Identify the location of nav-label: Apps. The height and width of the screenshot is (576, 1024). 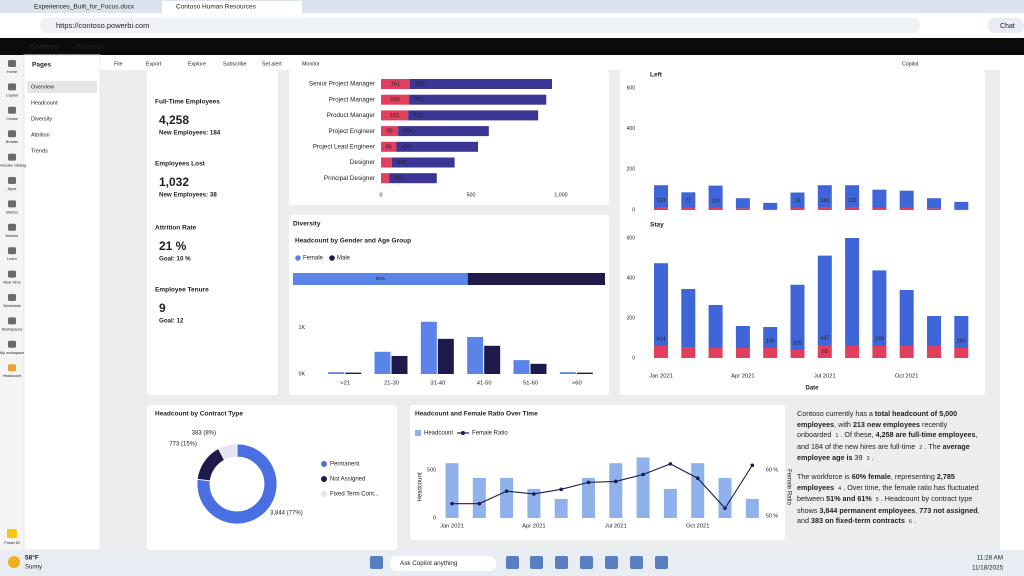
(12, 189).